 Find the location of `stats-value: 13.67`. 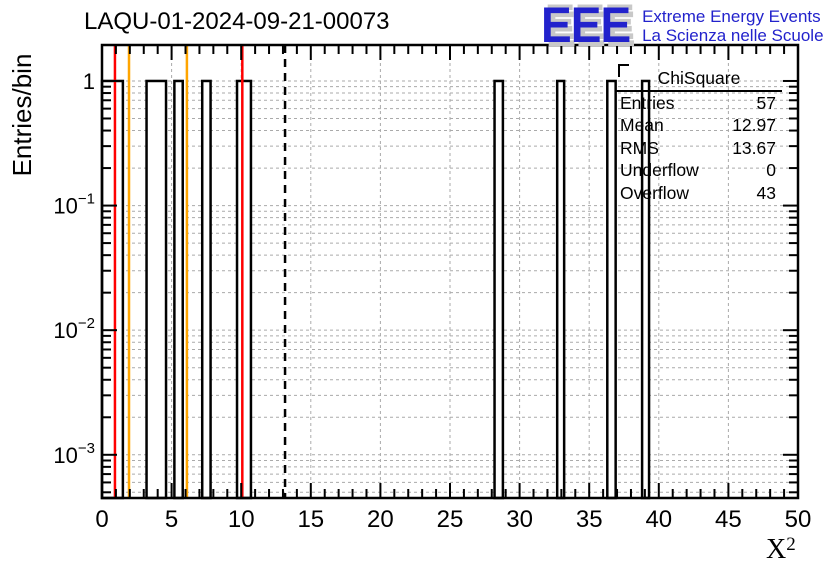

stats-value: 13.67 is located at coordinates (754, 147).